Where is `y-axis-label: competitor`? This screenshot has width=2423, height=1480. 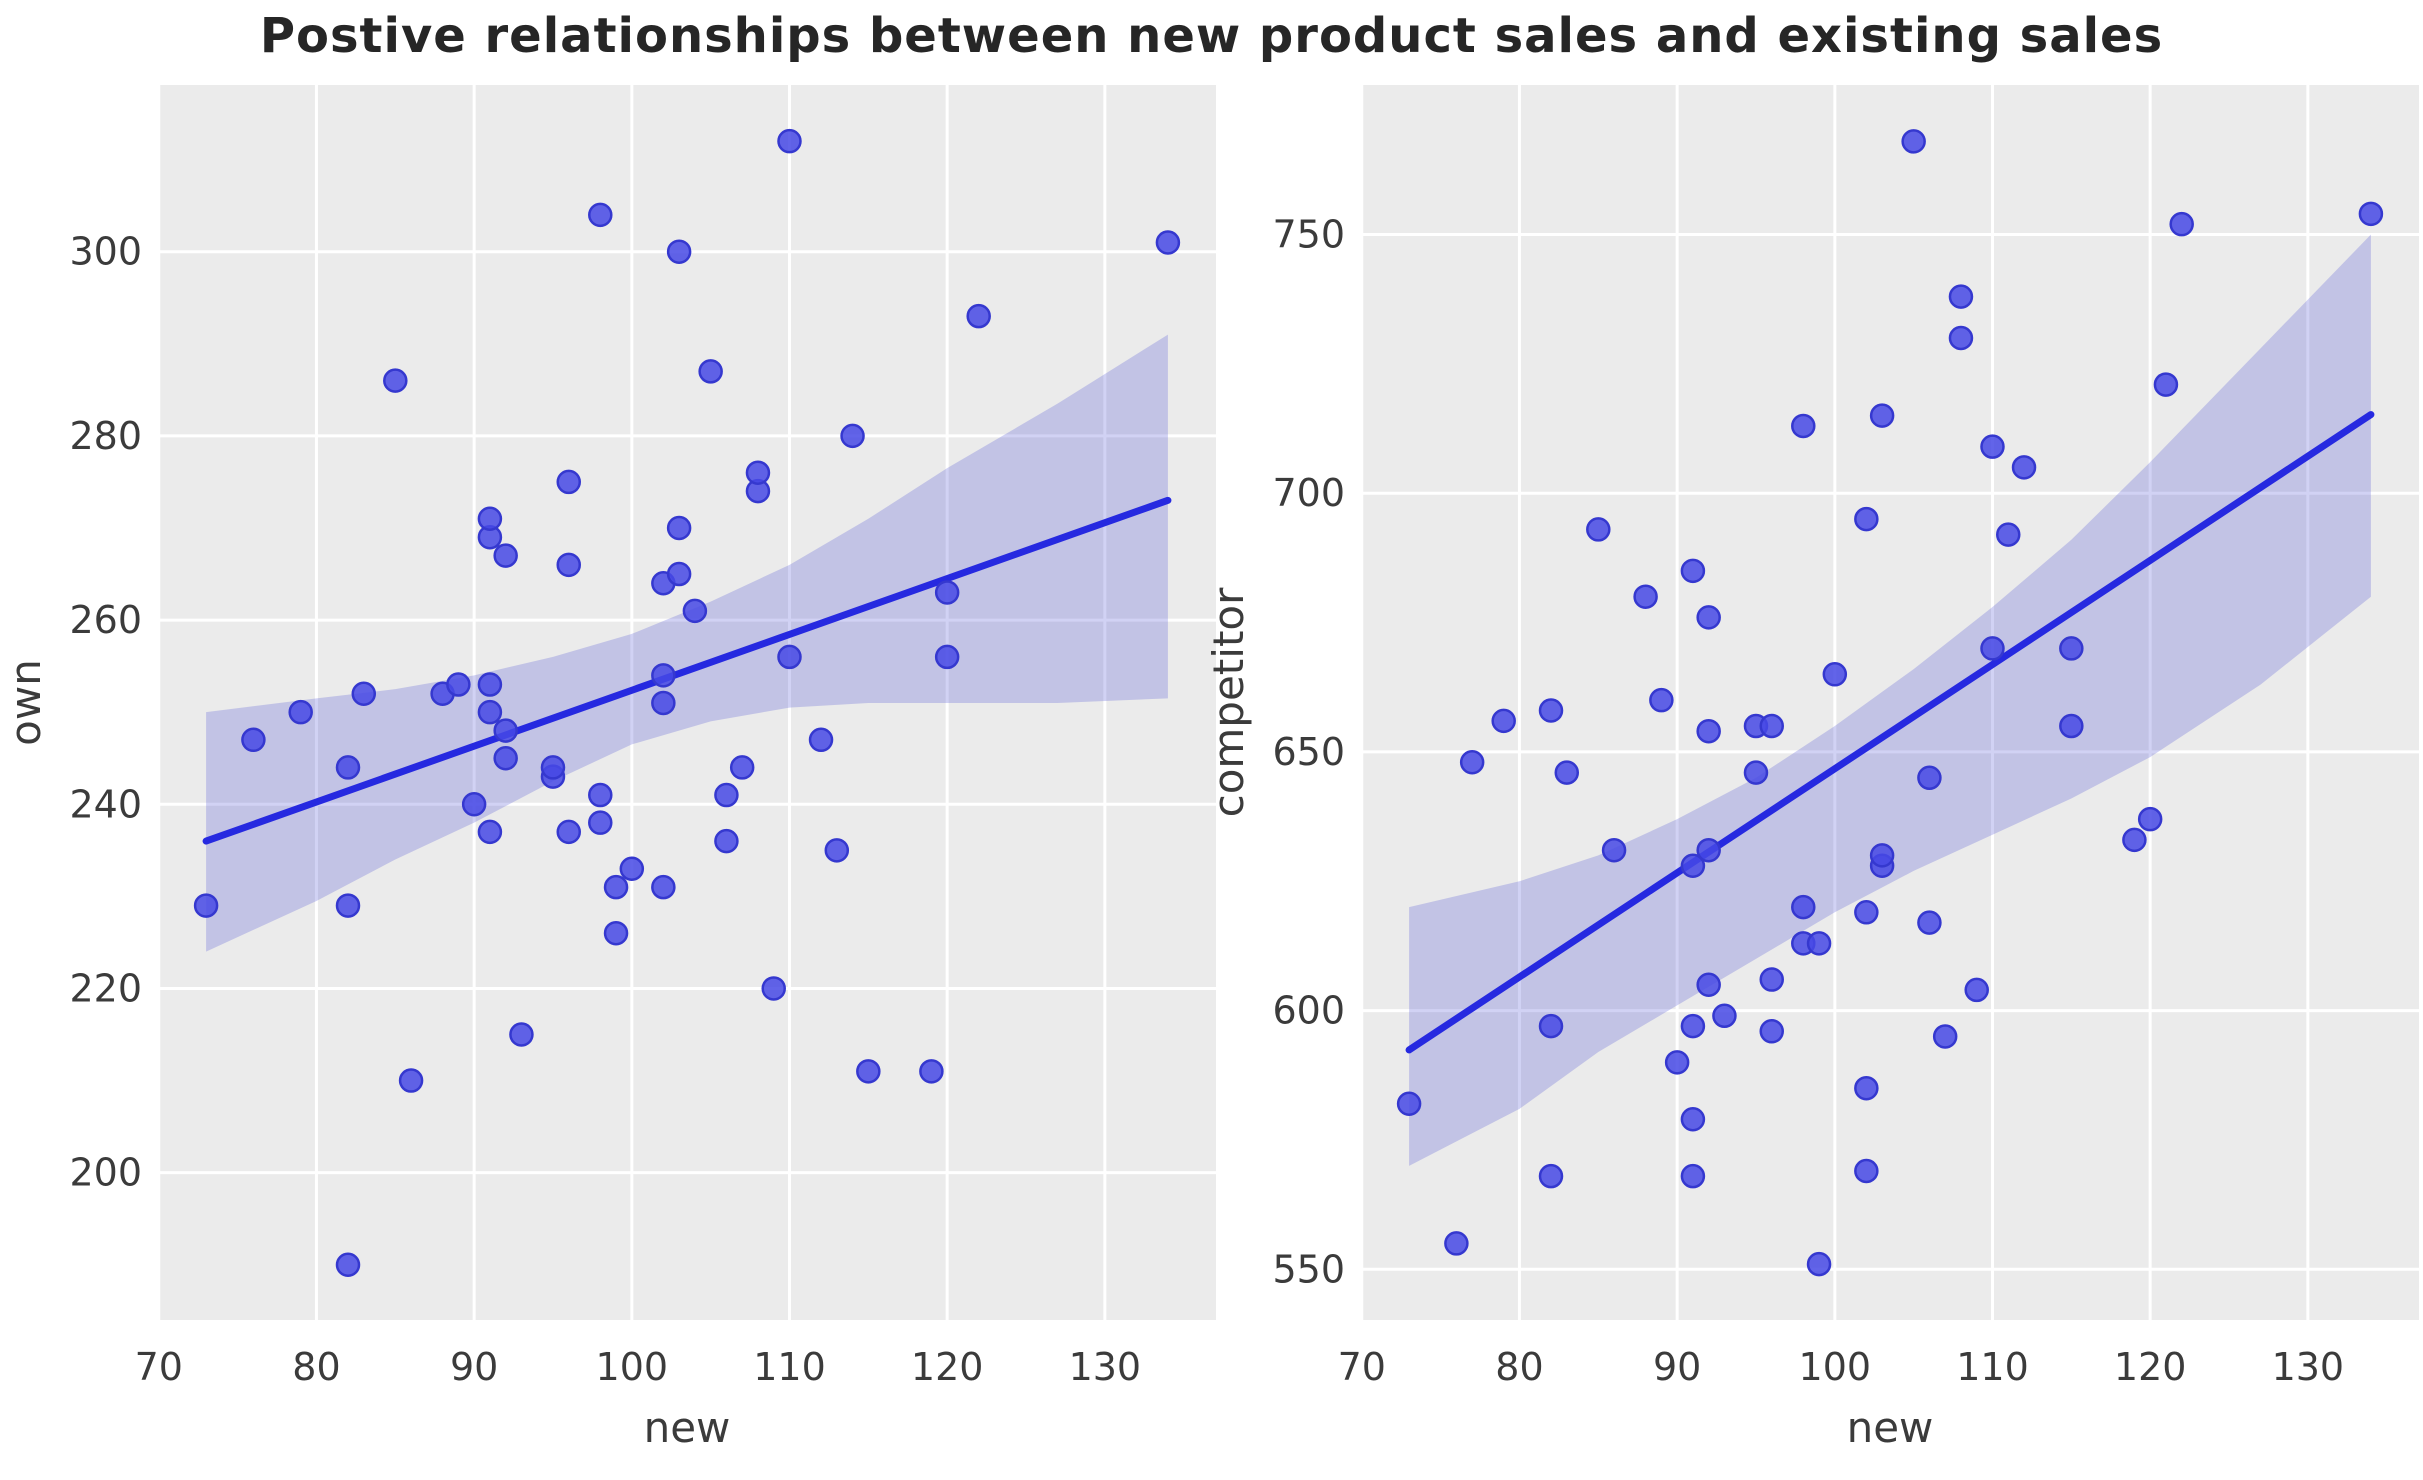
y-axis-label: competitor is located at coordinates (1228, 702).